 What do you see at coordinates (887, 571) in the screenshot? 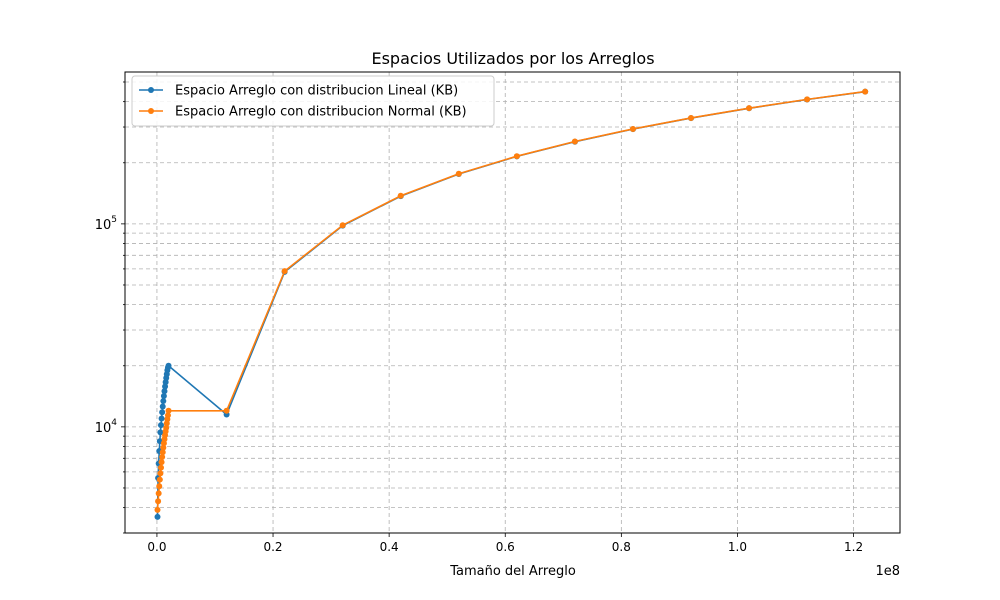
I see `x-axis-offset-label: 1e8` at bounding box center [887, 571].